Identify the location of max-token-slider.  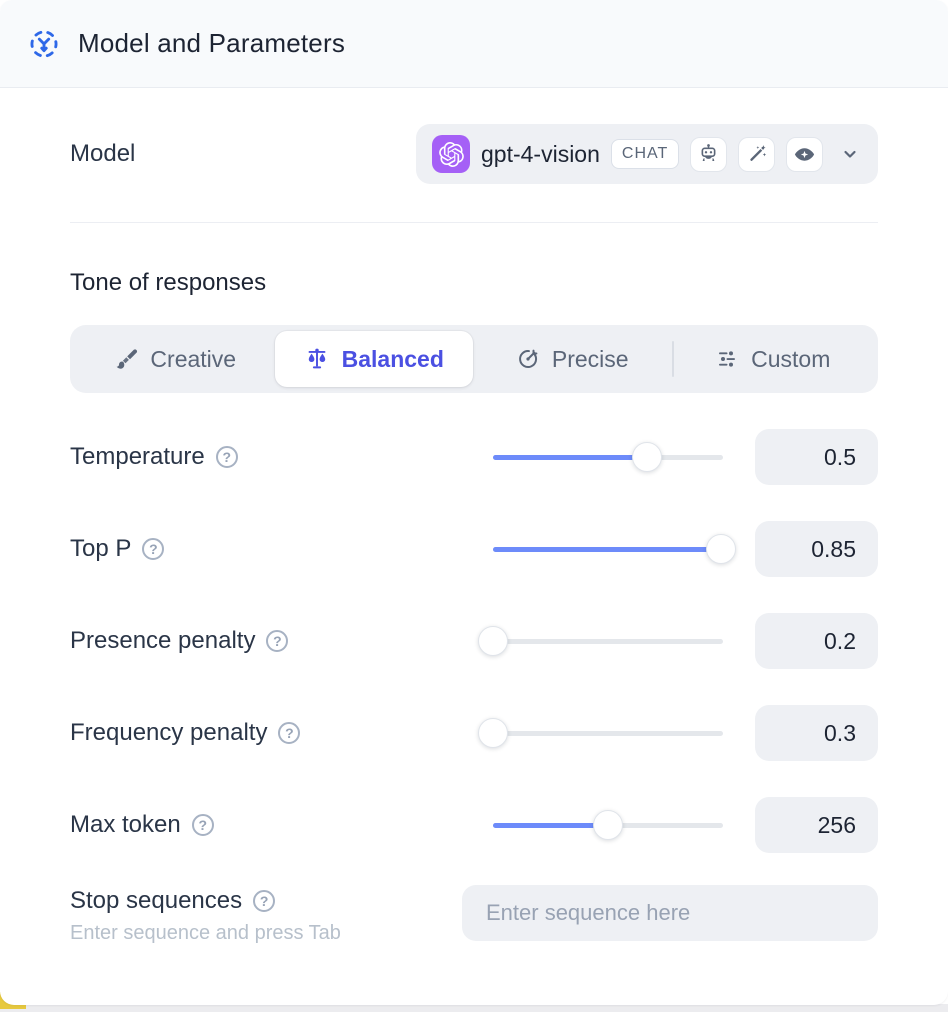
(608, 825).